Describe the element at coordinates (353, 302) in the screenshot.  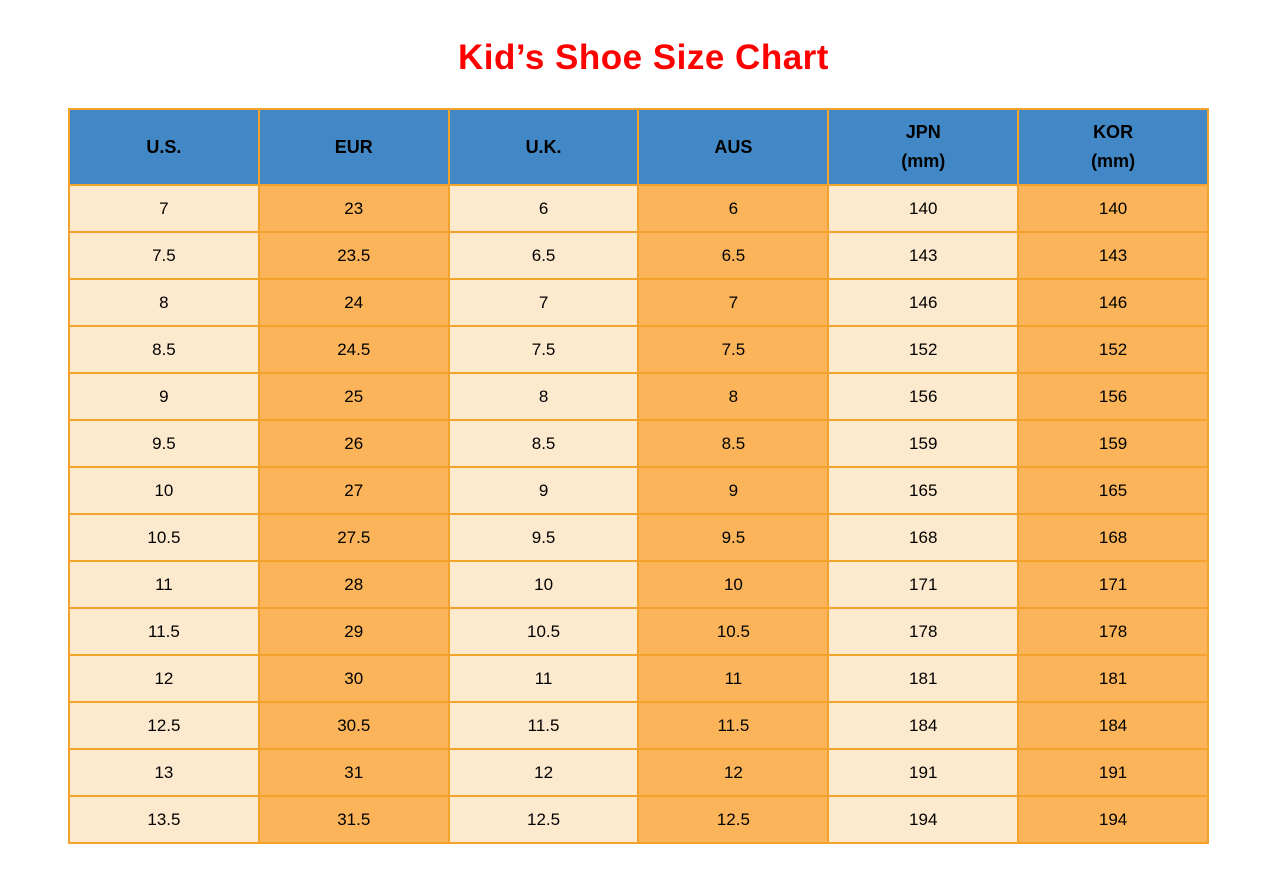
I see `table-cell: 24` at that location.